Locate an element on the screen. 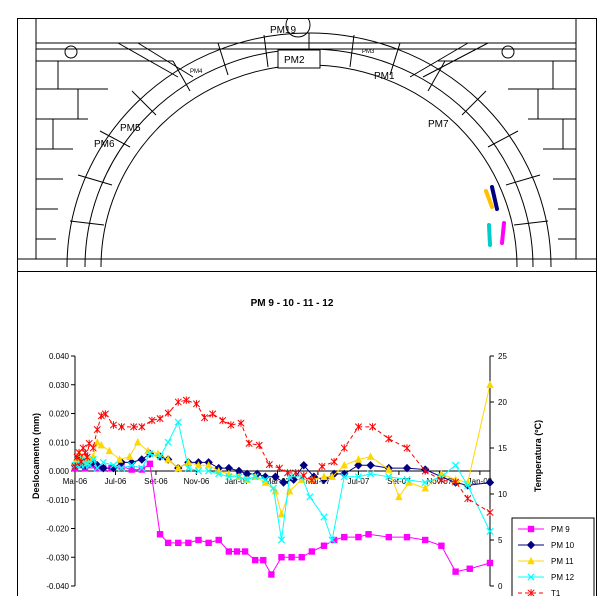 This screenshot has height=596, width=599. y2-tick-label: 0 is located at coordinates (500, 586).